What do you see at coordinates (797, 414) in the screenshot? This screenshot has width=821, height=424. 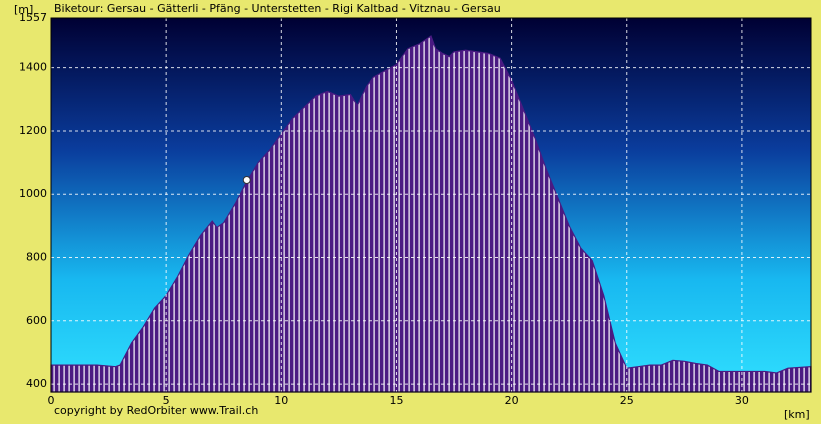 I see `x-axis-label: [km]` at bounding box center [797, 414].